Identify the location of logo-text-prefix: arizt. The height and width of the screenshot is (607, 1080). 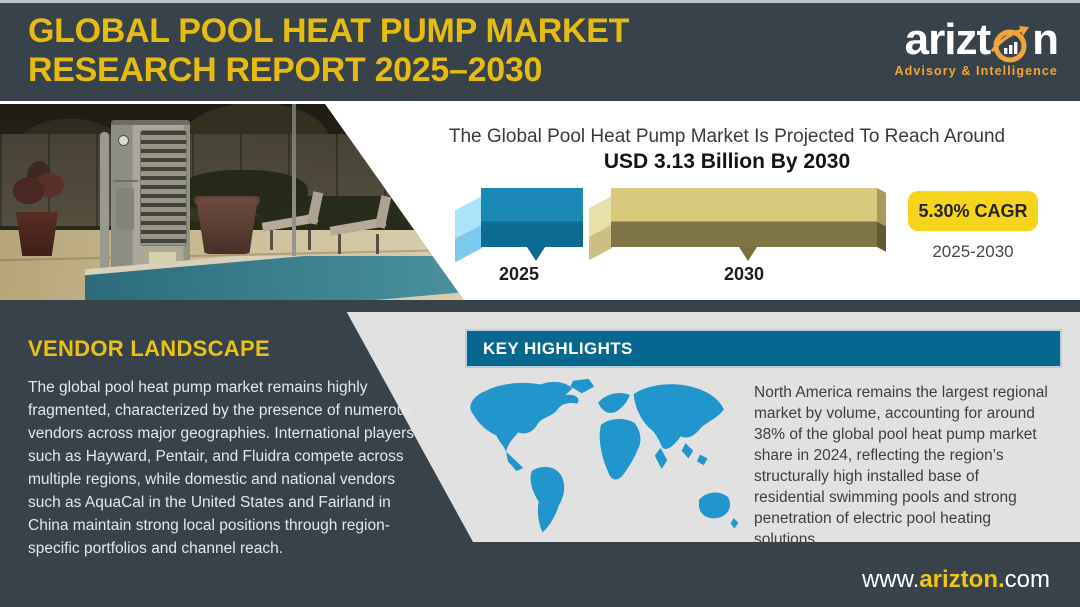
(947, 39).